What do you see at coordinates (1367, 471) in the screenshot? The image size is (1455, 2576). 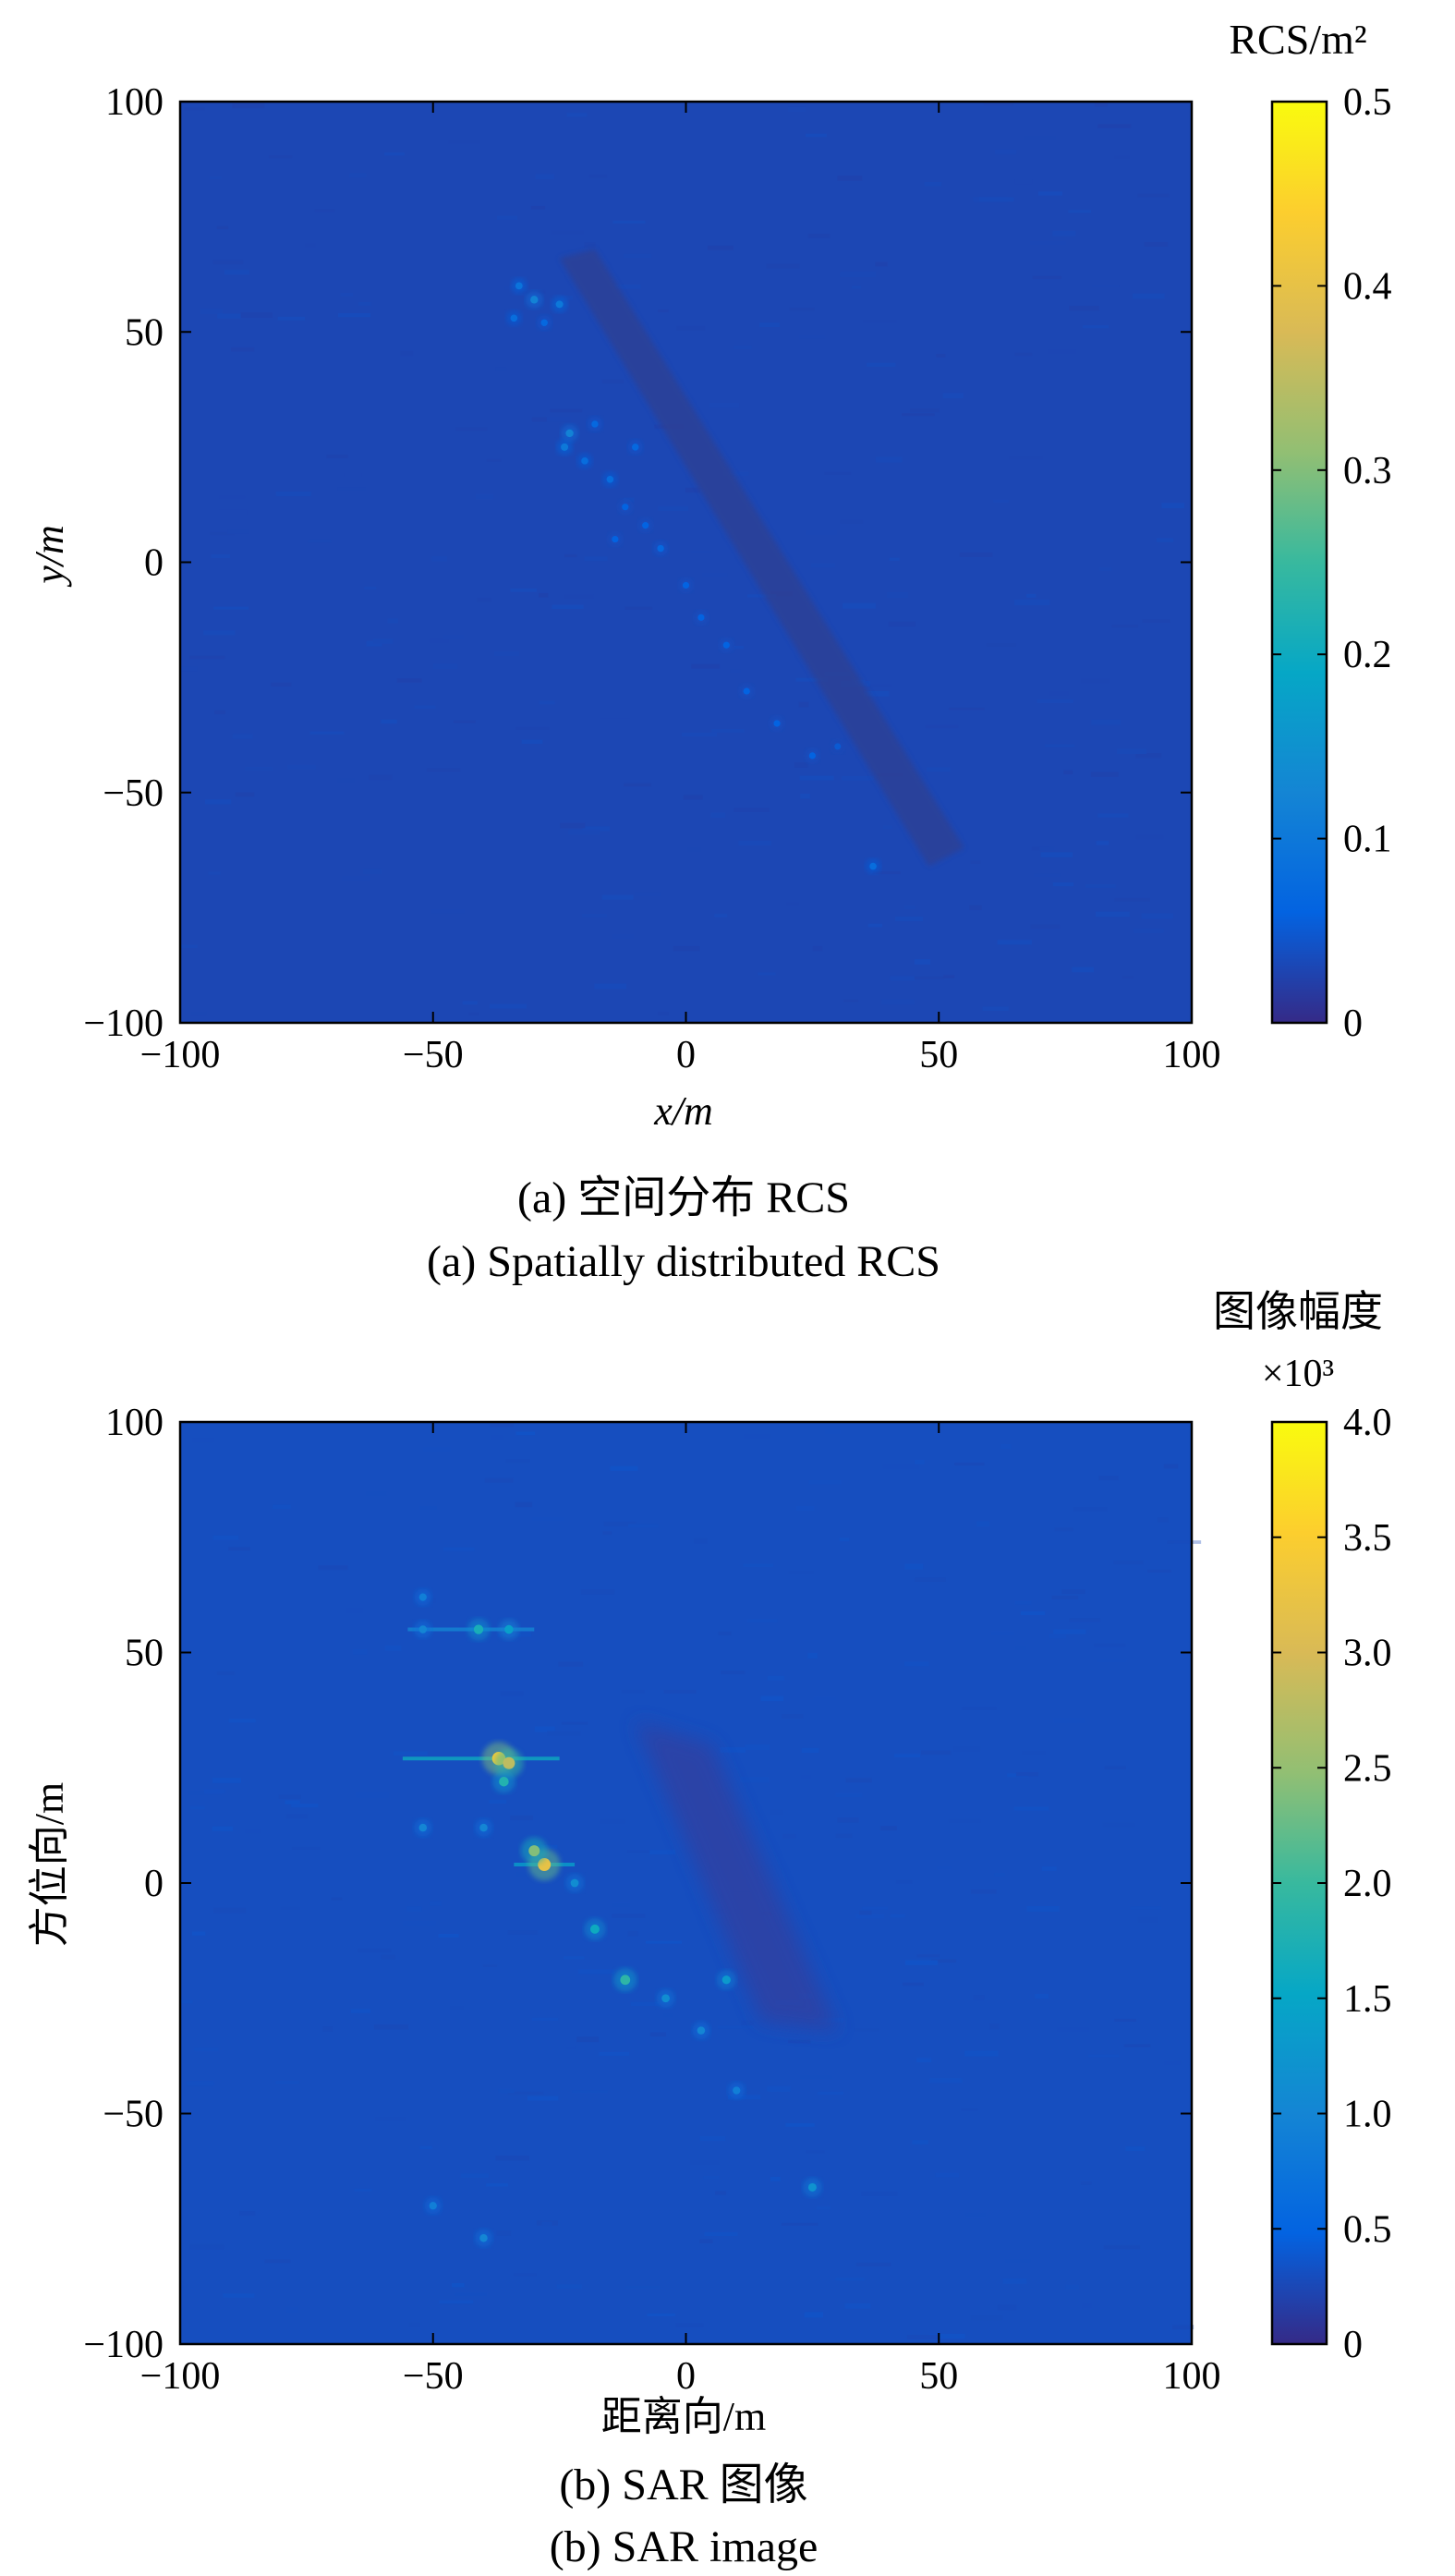 I see `colorbar-tick-label: 0.3` at bounding box center [1367, 471].